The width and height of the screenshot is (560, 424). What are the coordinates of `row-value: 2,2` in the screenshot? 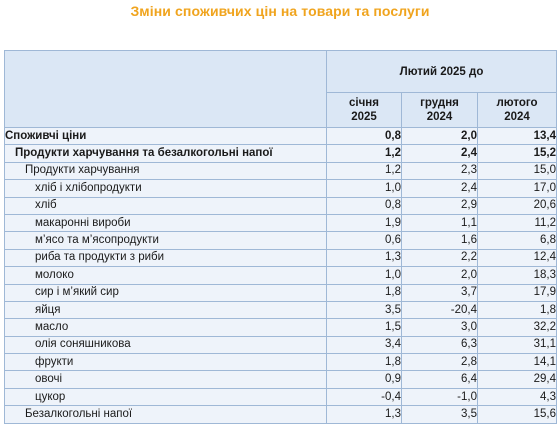 It's located at (439, 258).